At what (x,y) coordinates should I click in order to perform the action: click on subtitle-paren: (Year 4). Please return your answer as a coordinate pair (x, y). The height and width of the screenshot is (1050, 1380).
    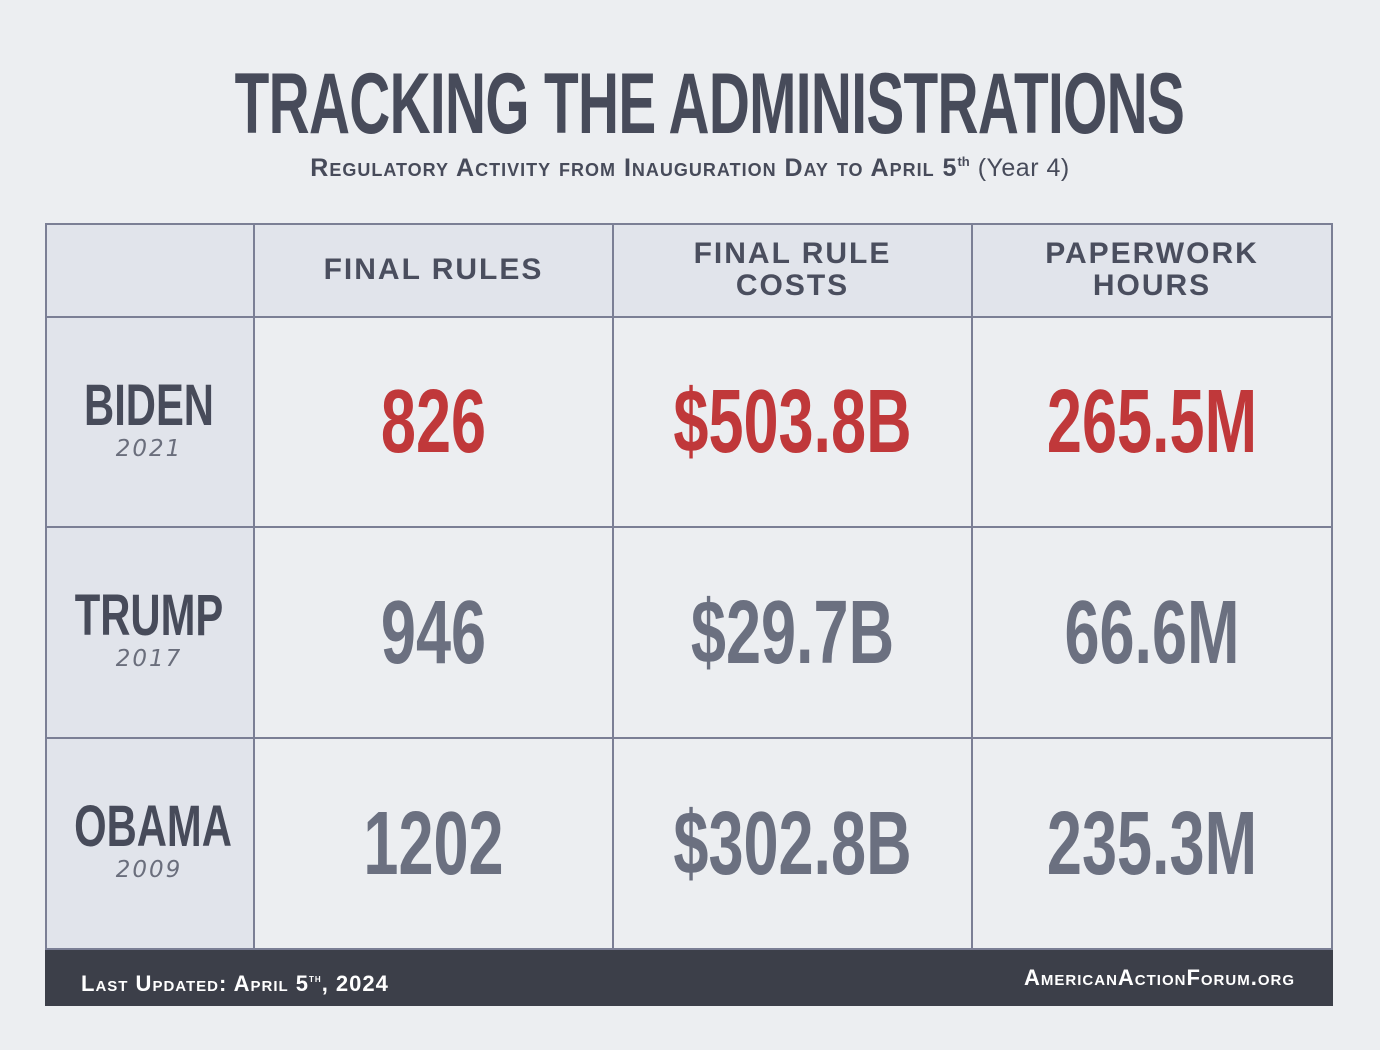
    Looking at the image, I should click on (1023, 168).